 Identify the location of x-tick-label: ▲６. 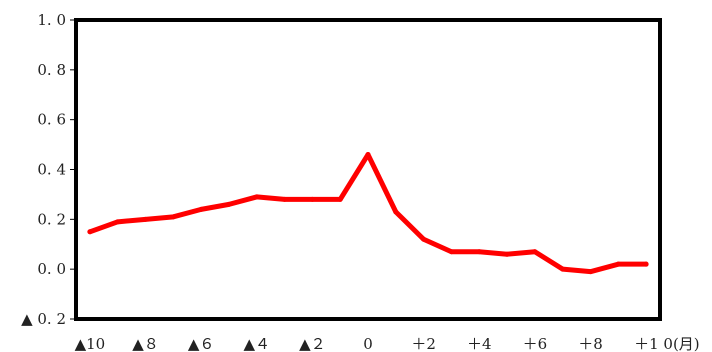
(201, 343).